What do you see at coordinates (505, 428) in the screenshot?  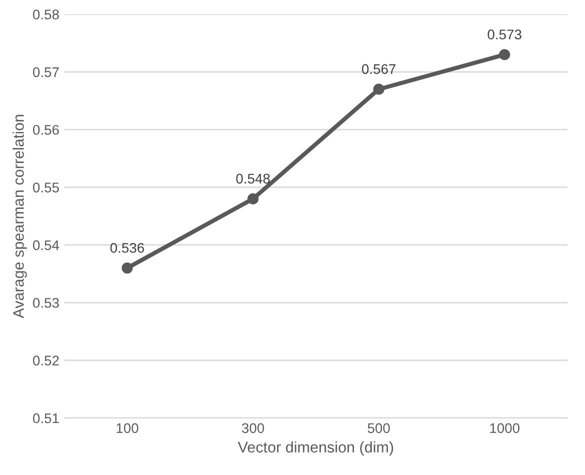 I see `x-tick-label: 1000` at bounding box center [505, 428].